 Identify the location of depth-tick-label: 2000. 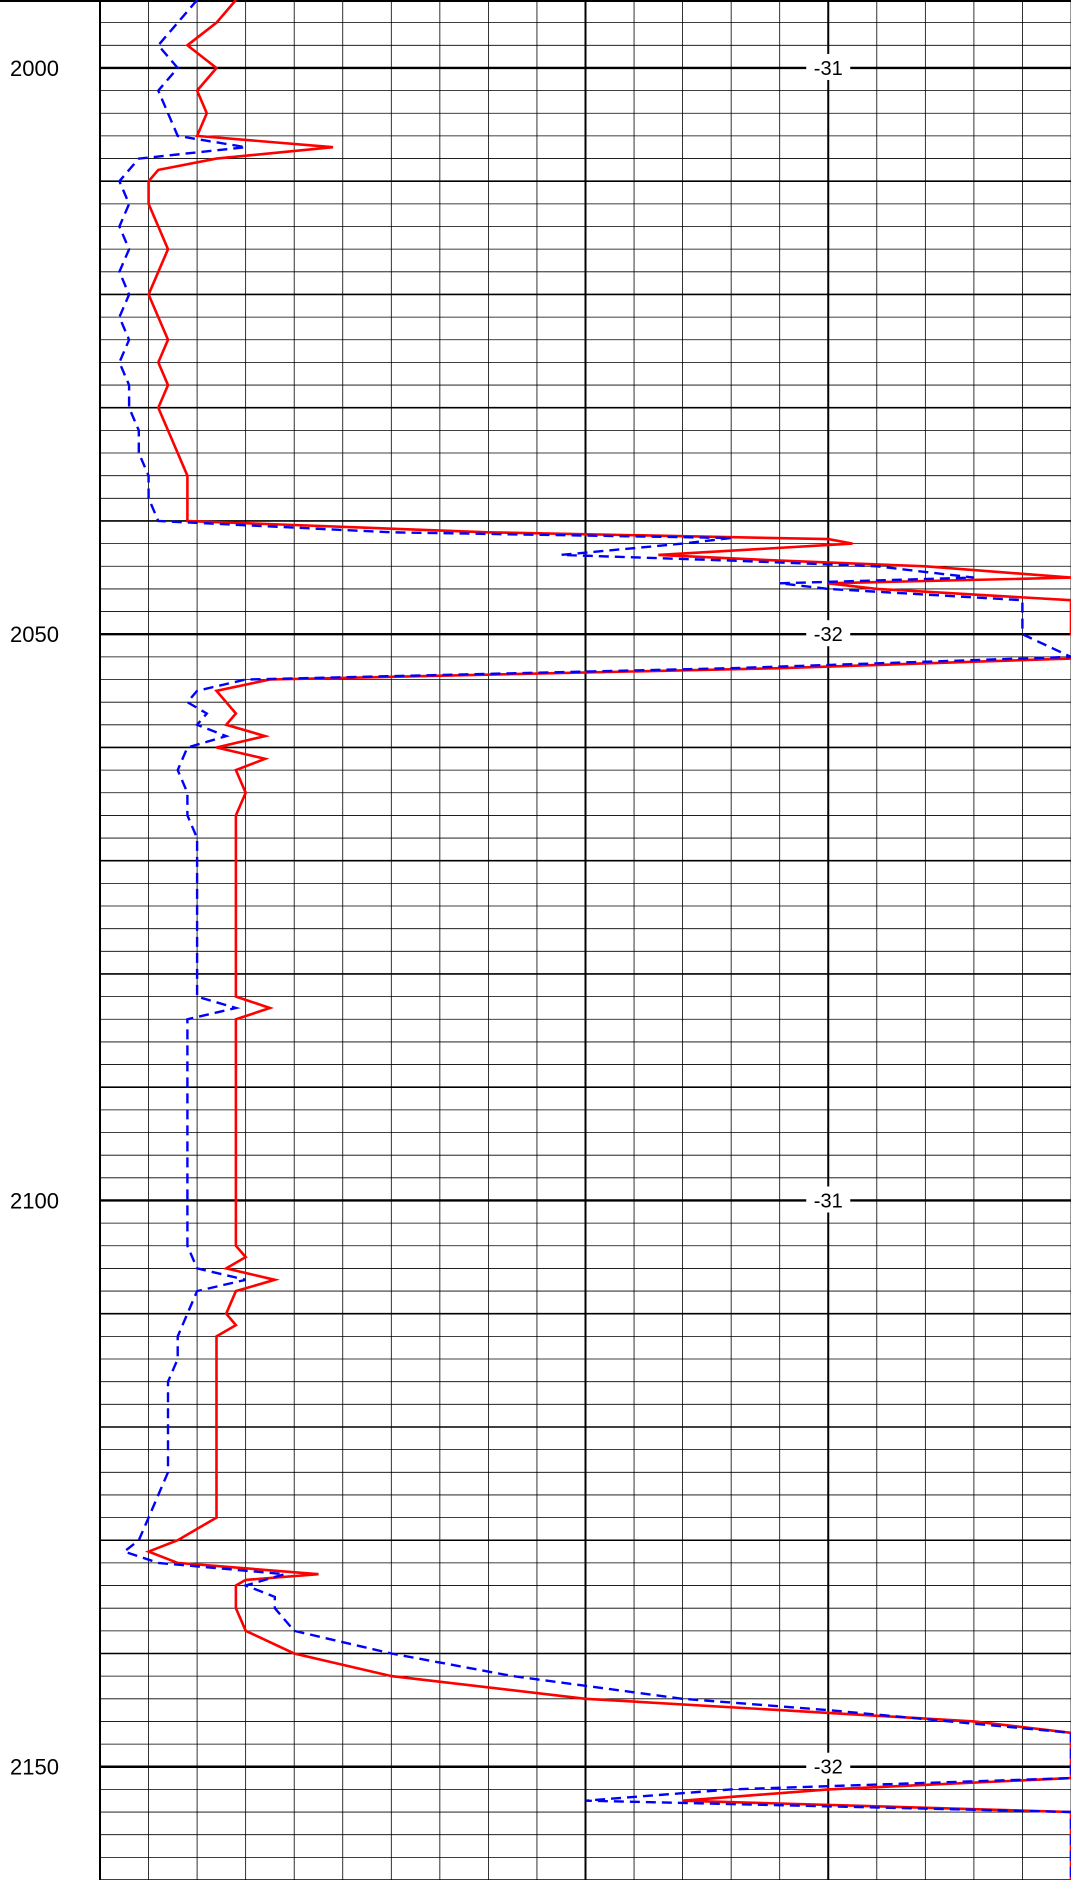
(34, 68).